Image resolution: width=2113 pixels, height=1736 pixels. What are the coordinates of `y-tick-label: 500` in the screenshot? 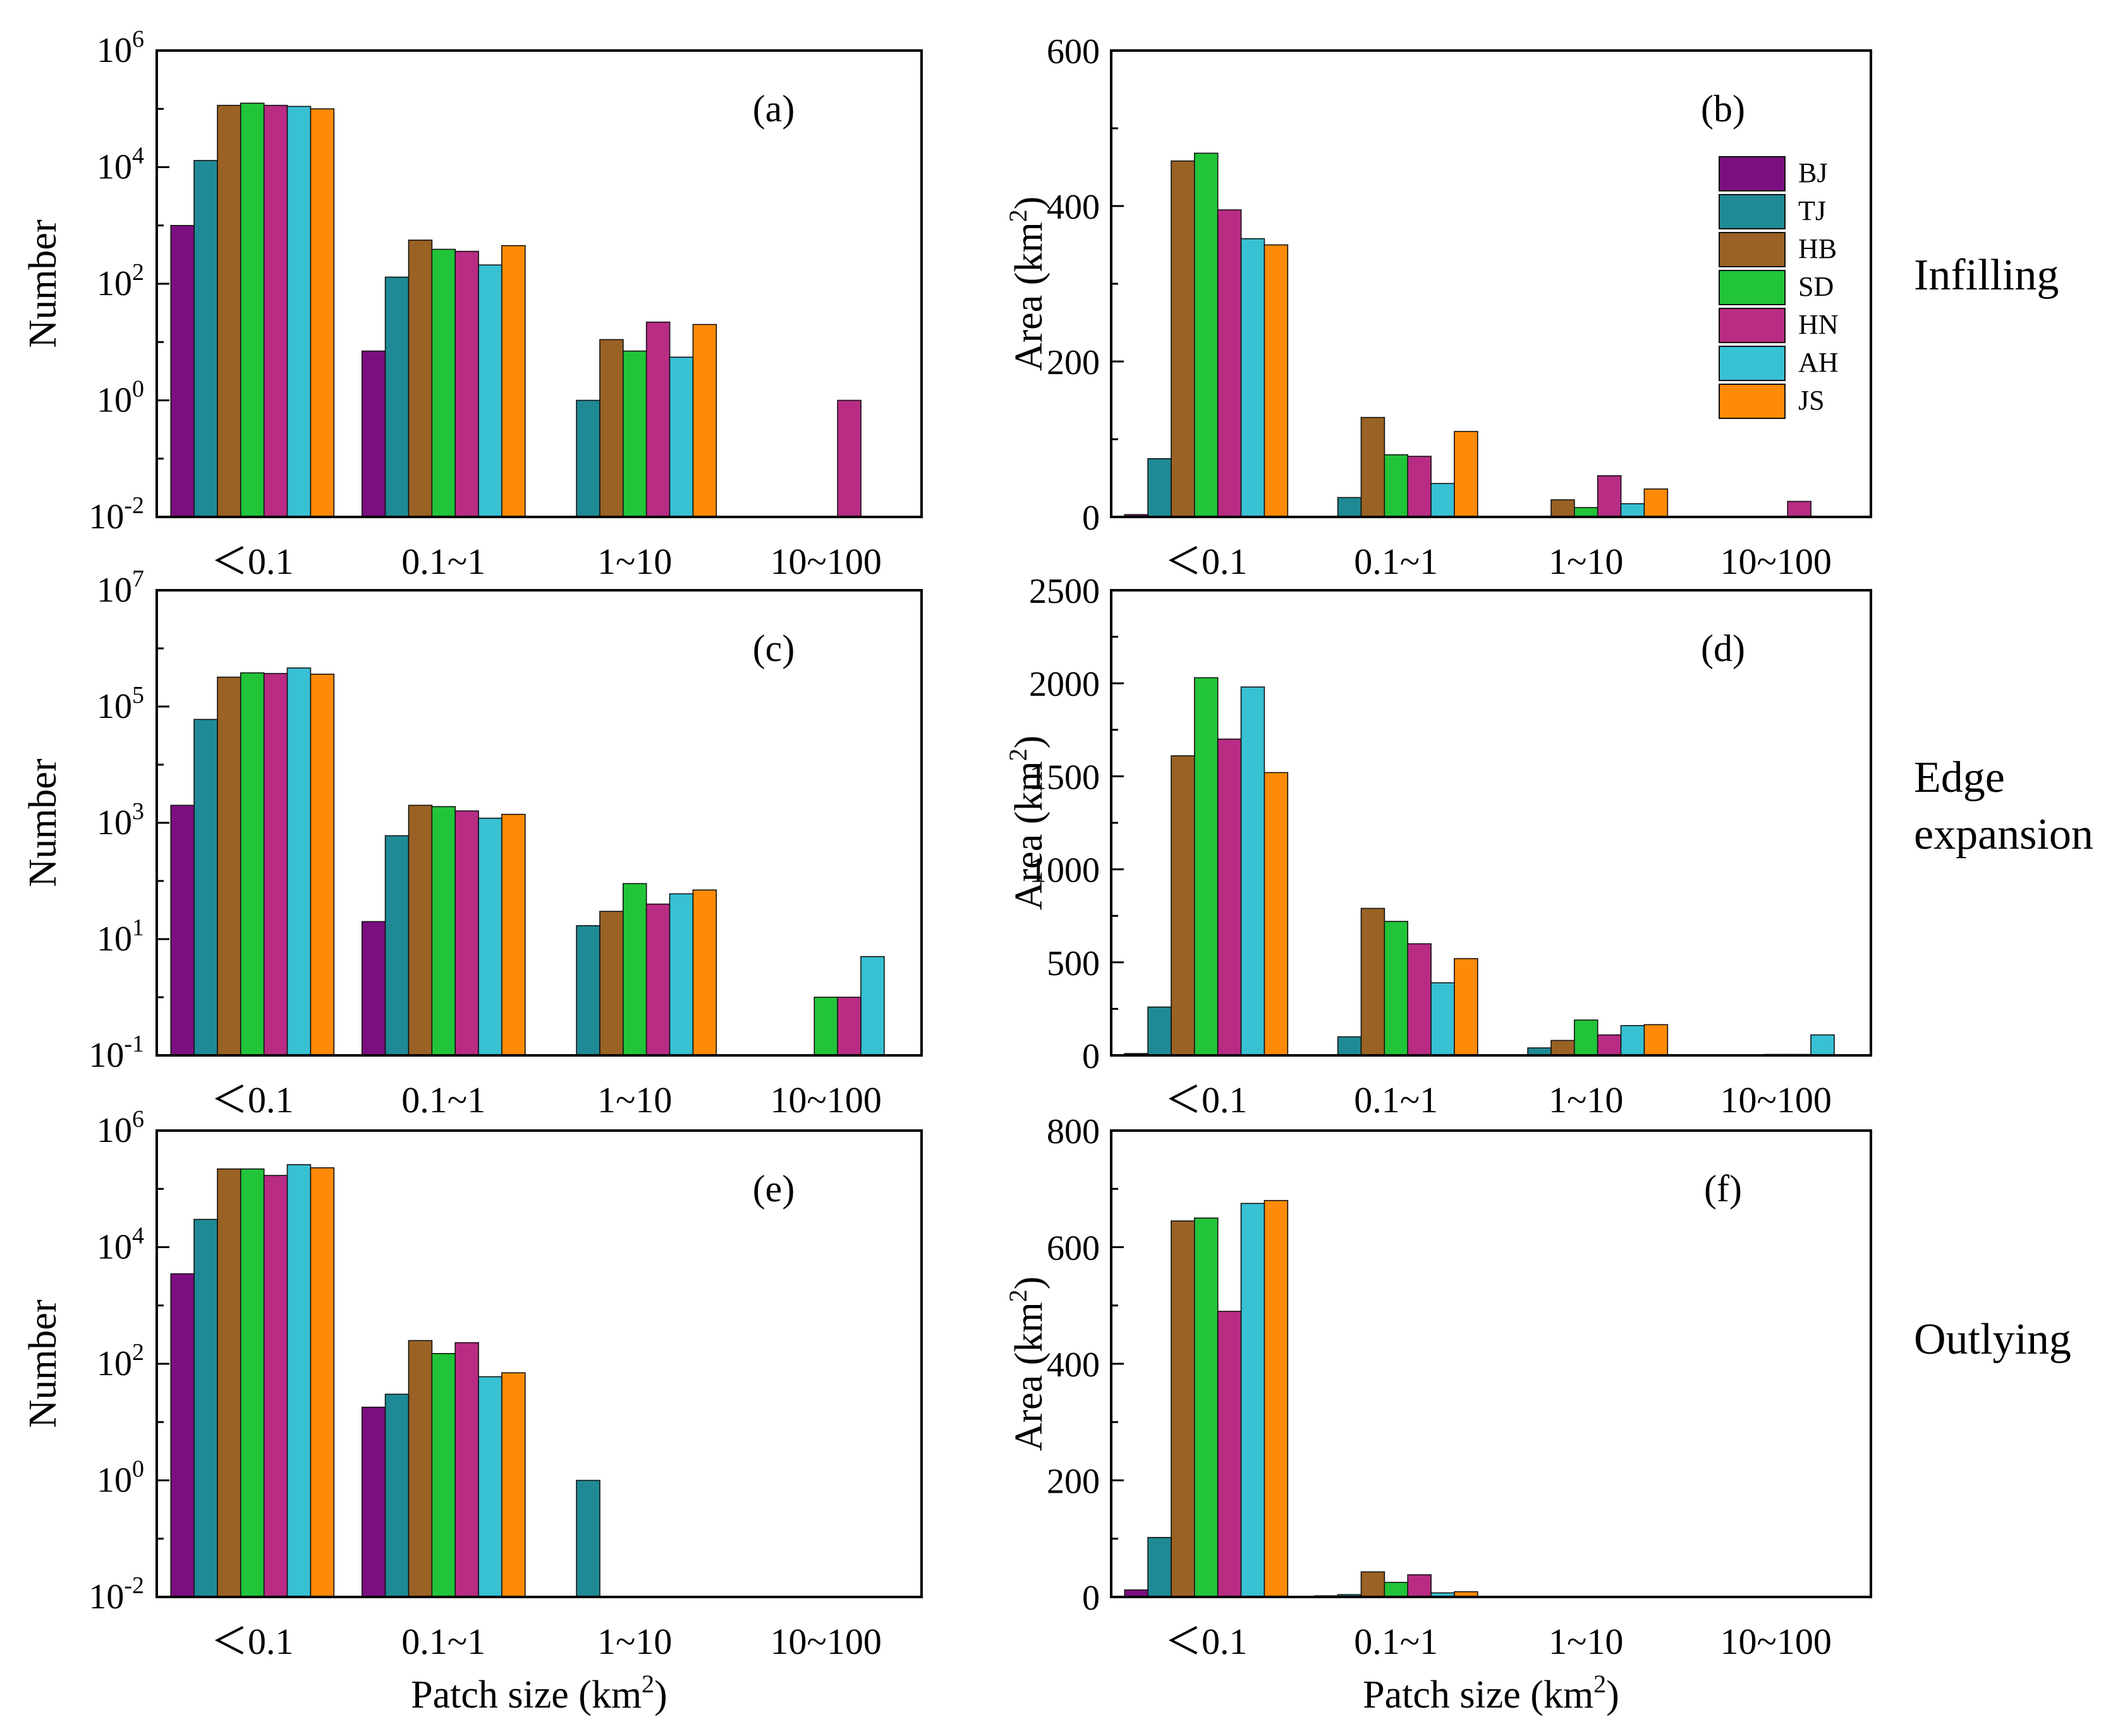 It's located at (1073, 963).